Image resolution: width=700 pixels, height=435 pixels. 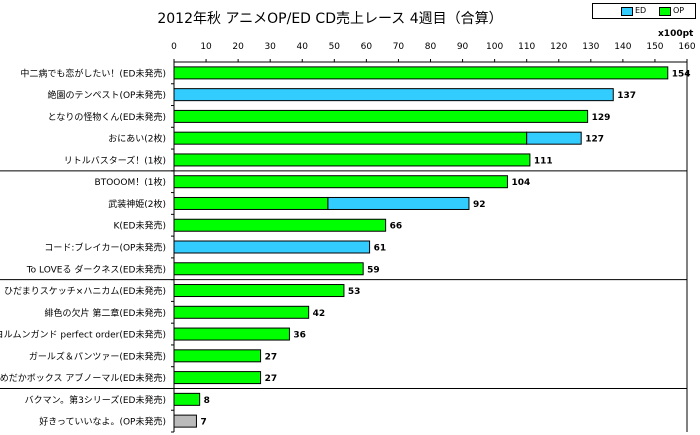 I want to click on x-tick-label: 120, so click(x=558, y=47).